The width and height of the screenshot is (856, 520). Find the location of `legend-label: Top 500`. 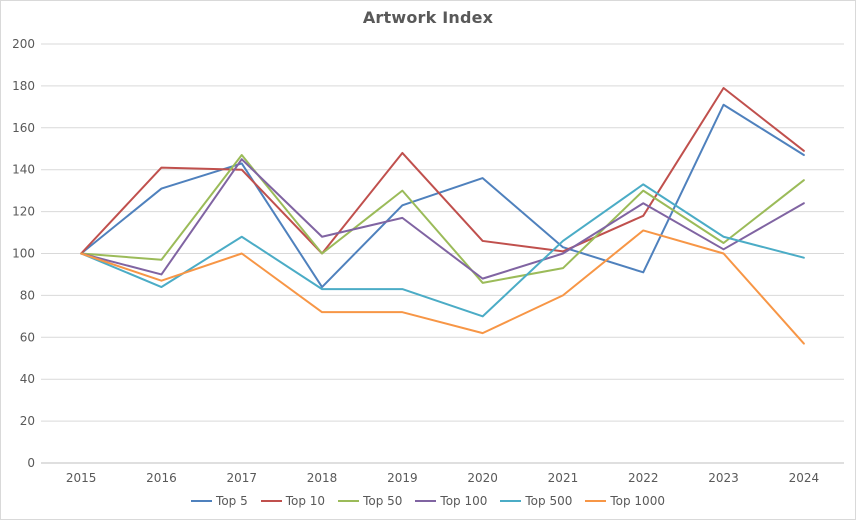

legend-label: Top 500 is located at coordinates (549, 501).